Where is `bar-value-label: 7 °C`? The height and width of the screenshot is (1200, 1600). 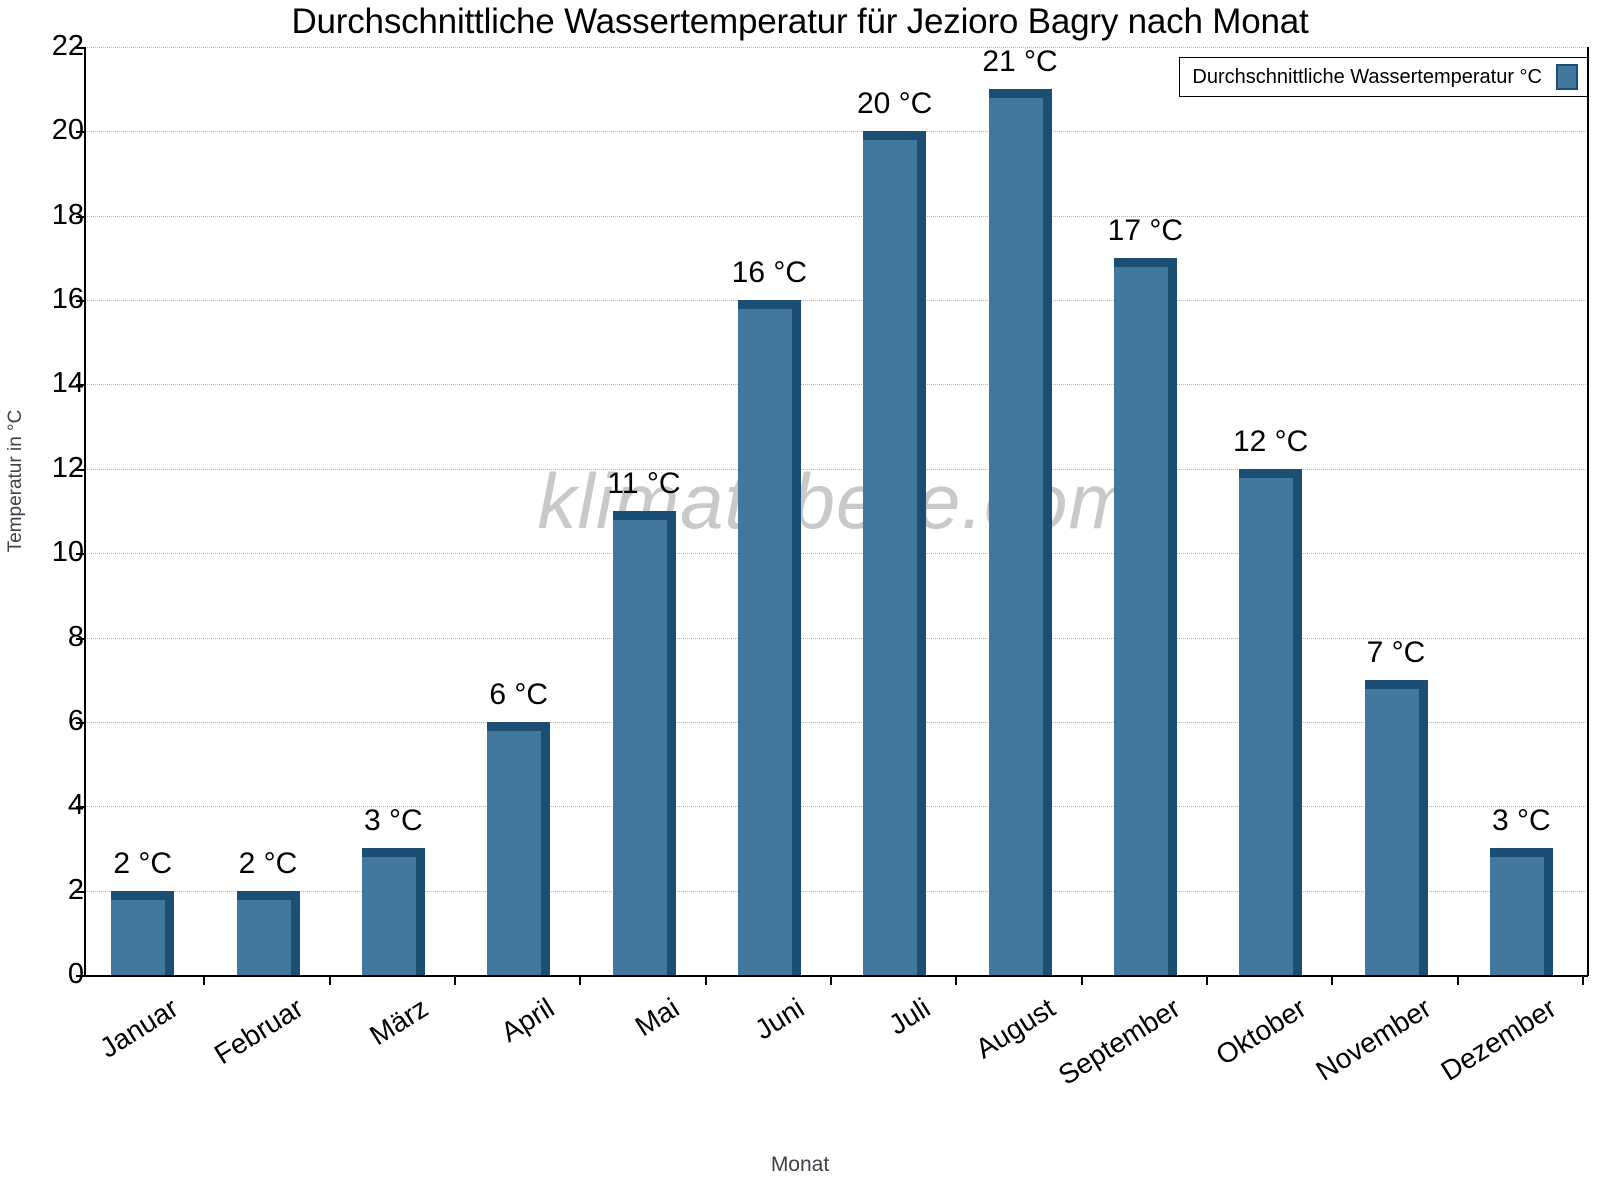
bar-value-label: 7 °C is located at coordinates (1396, 652).